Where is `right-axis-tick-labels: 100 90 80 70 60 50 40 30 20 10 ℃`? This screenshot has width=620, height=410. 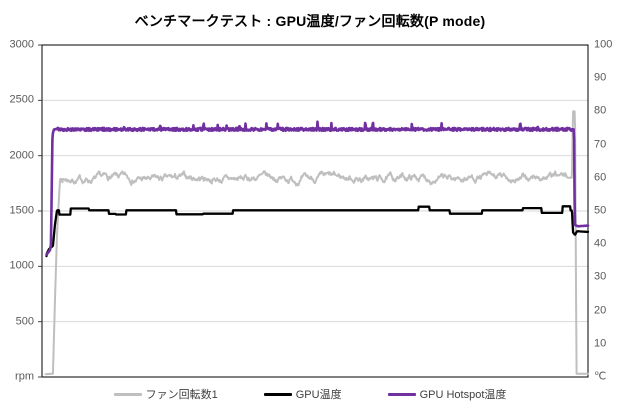
right-axis-tick-labels: 100 90 80 70 60 50 40 30 20 10 ℃ is located at coordinates (607, 205).